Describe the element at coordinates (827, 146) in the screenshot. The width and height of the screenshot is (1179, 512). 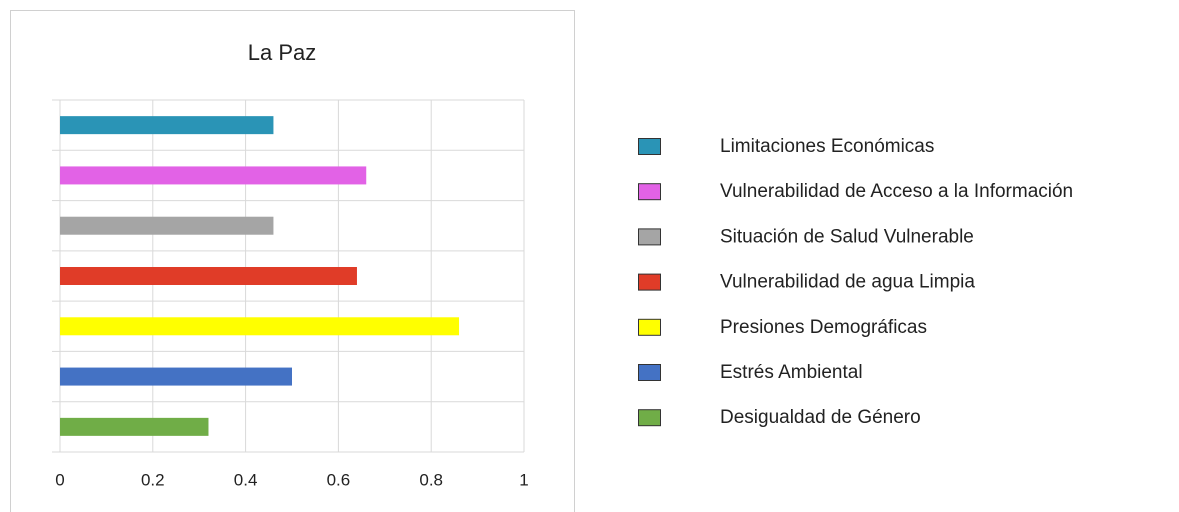
I see `legend-label: Limitaciones Económicas` at that location.